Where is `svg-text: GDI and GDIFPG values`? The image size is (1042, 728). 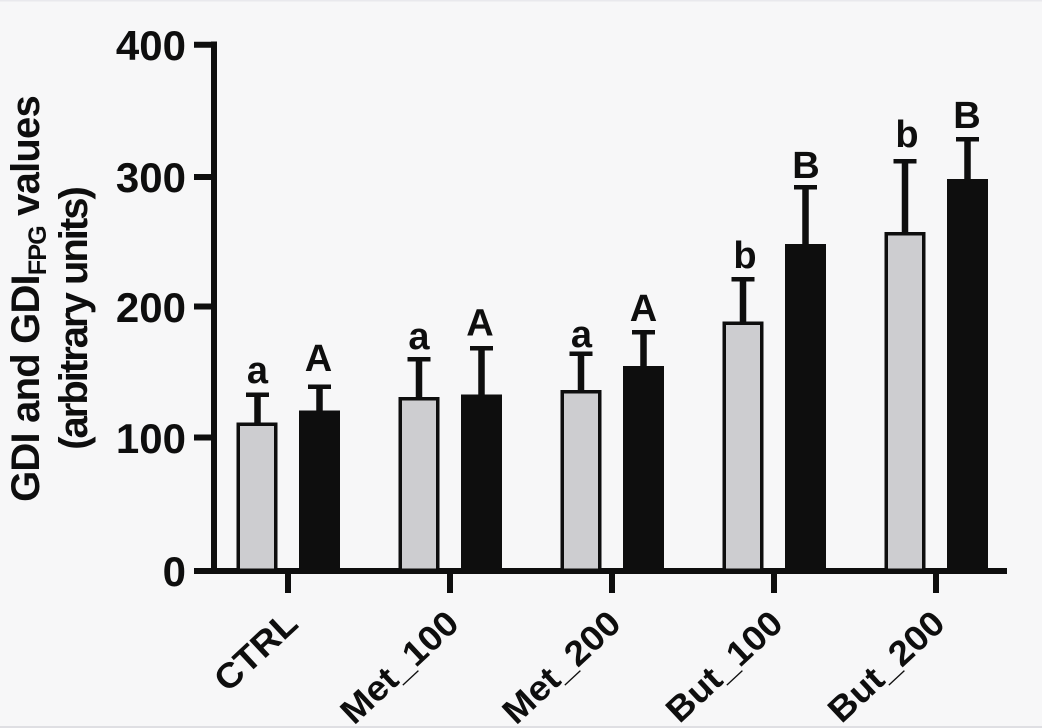
svg-text: GDI and GDIFPG values is located at coordinates (28, 299).